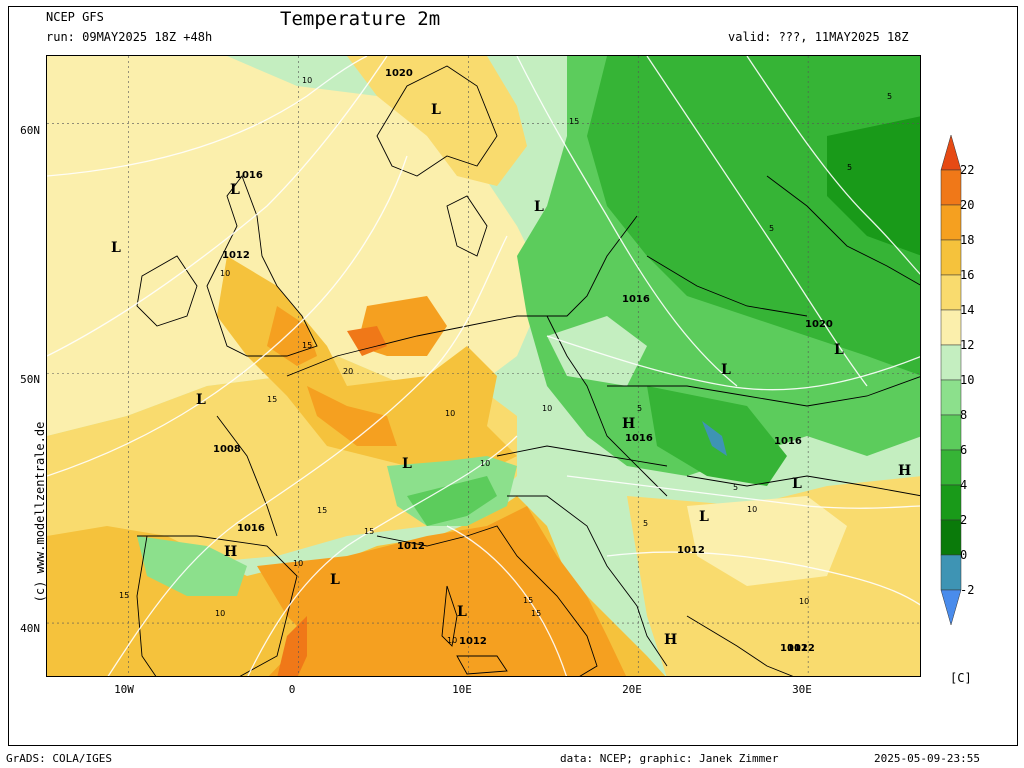  What do you see at coordinates (967, 205) in the screenshot?
I see `scale-tick-label: 20` at bounding box center [967, 205].